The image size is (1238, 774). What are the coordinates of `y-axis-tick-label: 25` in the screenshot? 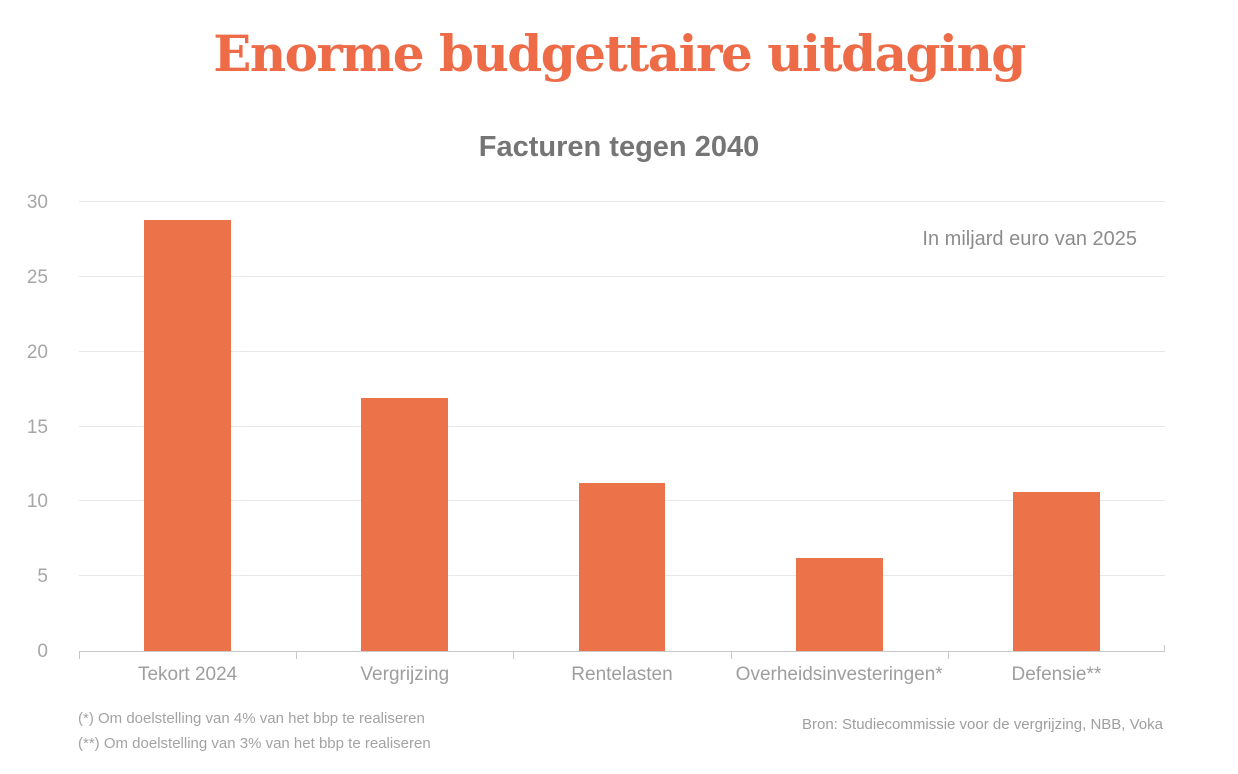 It's located at (37, 277).